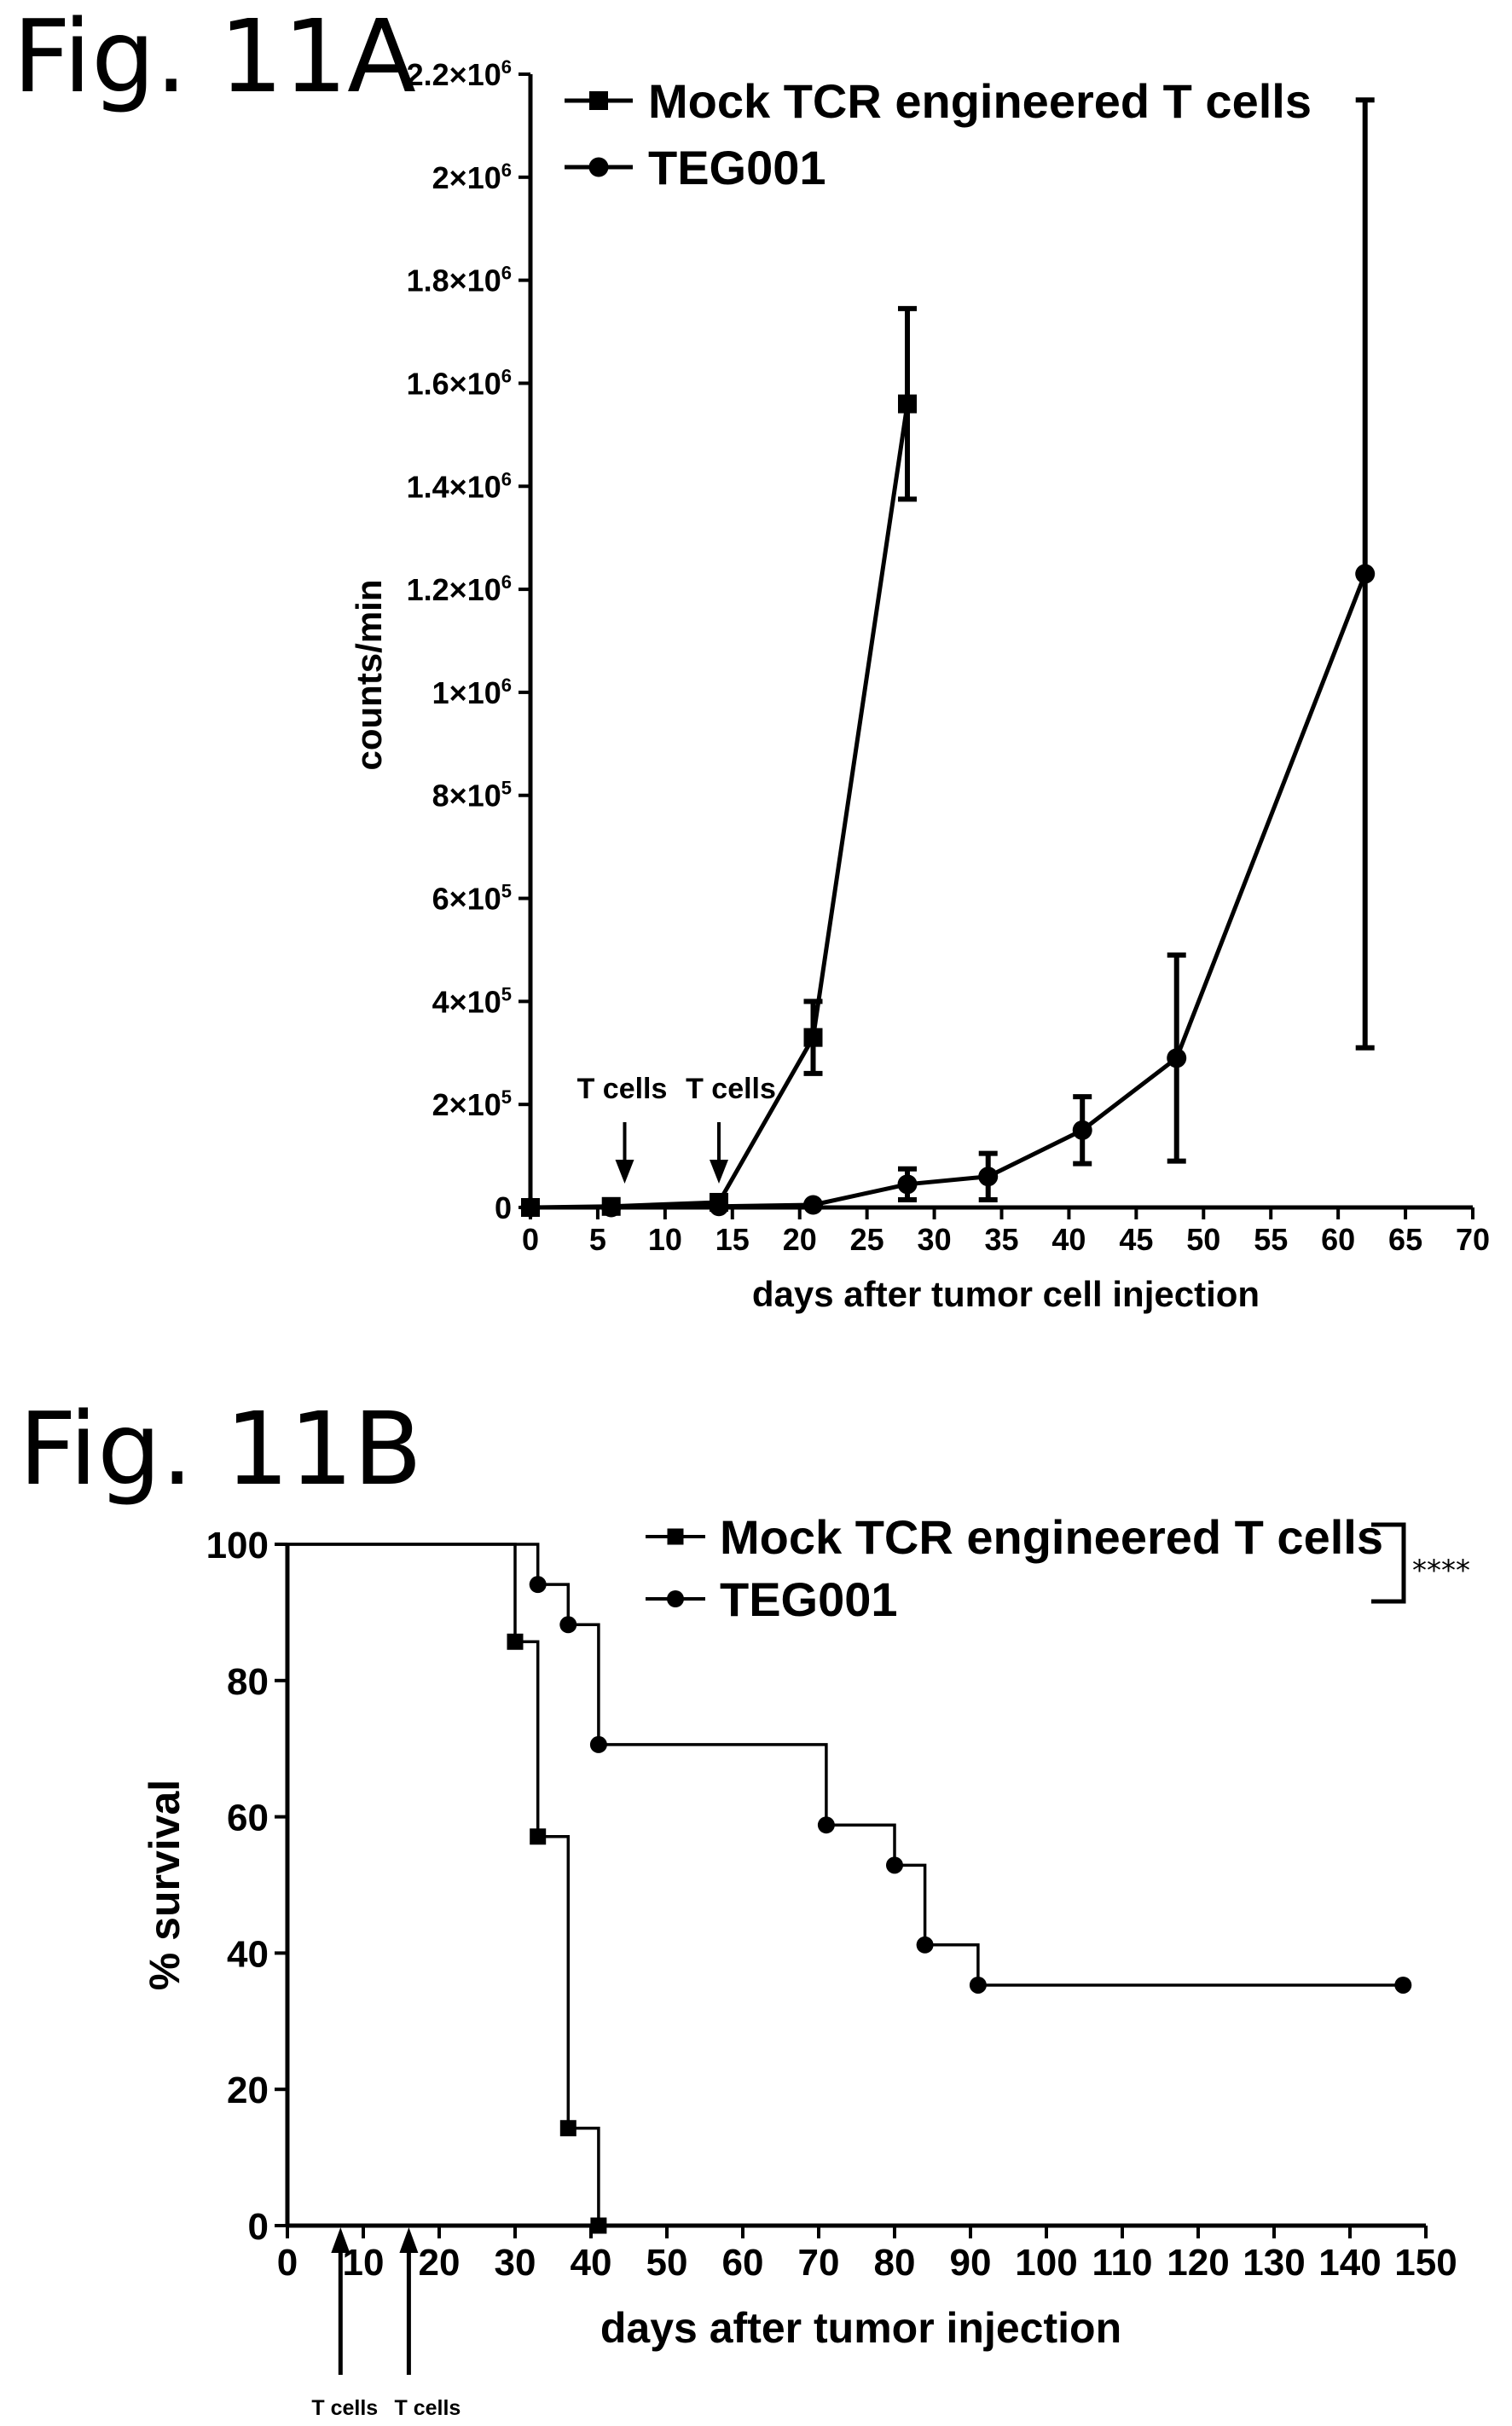 Image resolution: width=1512 pixels, height=2426 pixels. What do you see at coordinates (935, 1239) in the screenshot?
I see `panel-a-x-tick-label: 30` at bounding box center [935, 1239].